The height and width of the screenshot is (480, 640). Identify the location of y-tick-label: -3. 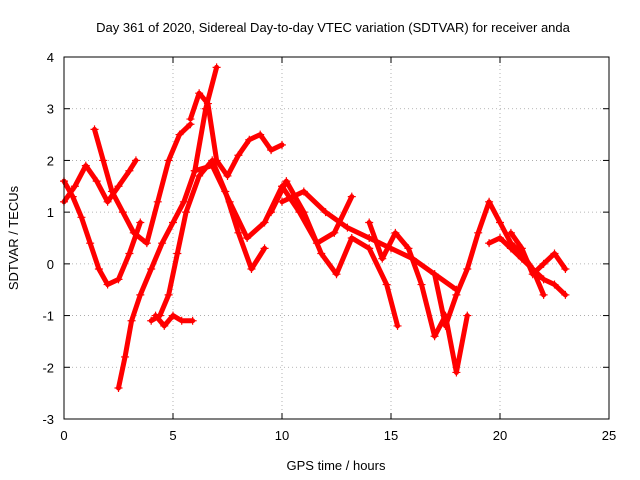
(48, 419).